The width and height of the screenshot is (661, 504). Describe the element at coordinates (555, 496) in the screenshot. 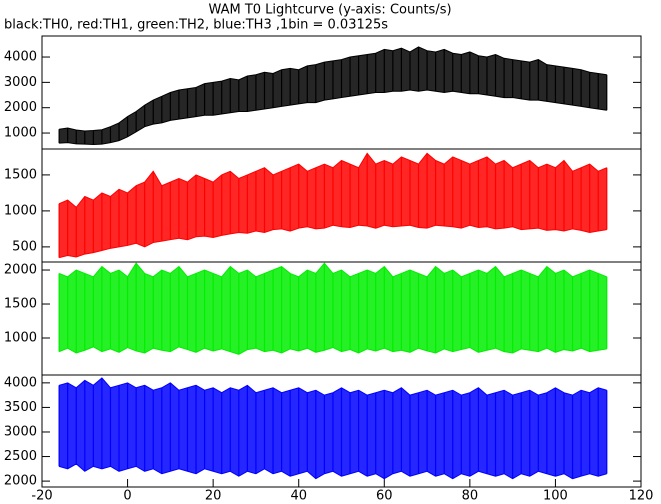

I see `x-tick-label: 100` at that location.